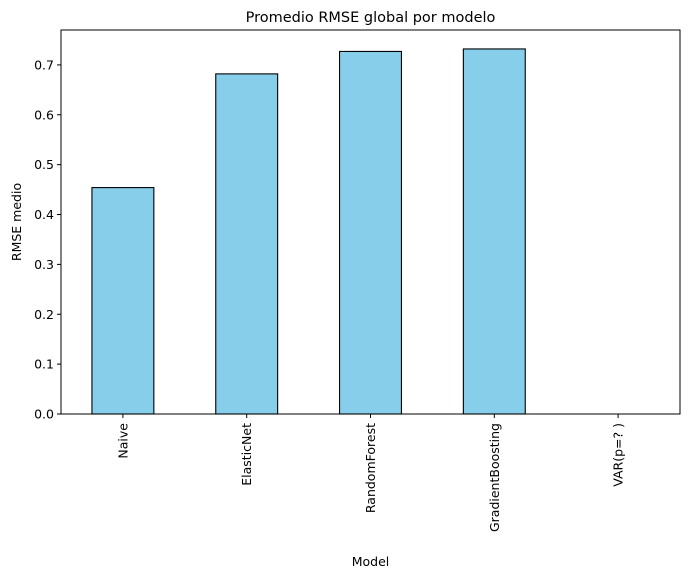  Describe the element at coordinates (371, 561) in the screenshot. I see `x-axis-label: Model` at that location.